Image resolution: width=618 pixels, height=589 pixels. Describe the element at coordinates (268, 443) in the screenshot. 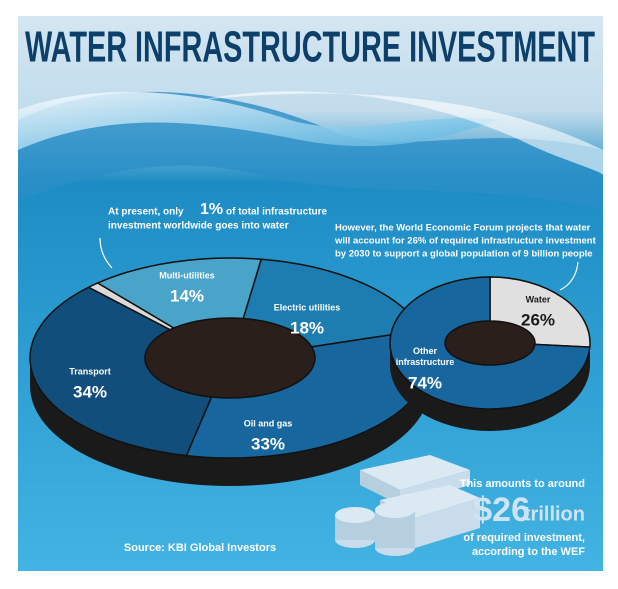

I see `value-label: 33%` at that location.